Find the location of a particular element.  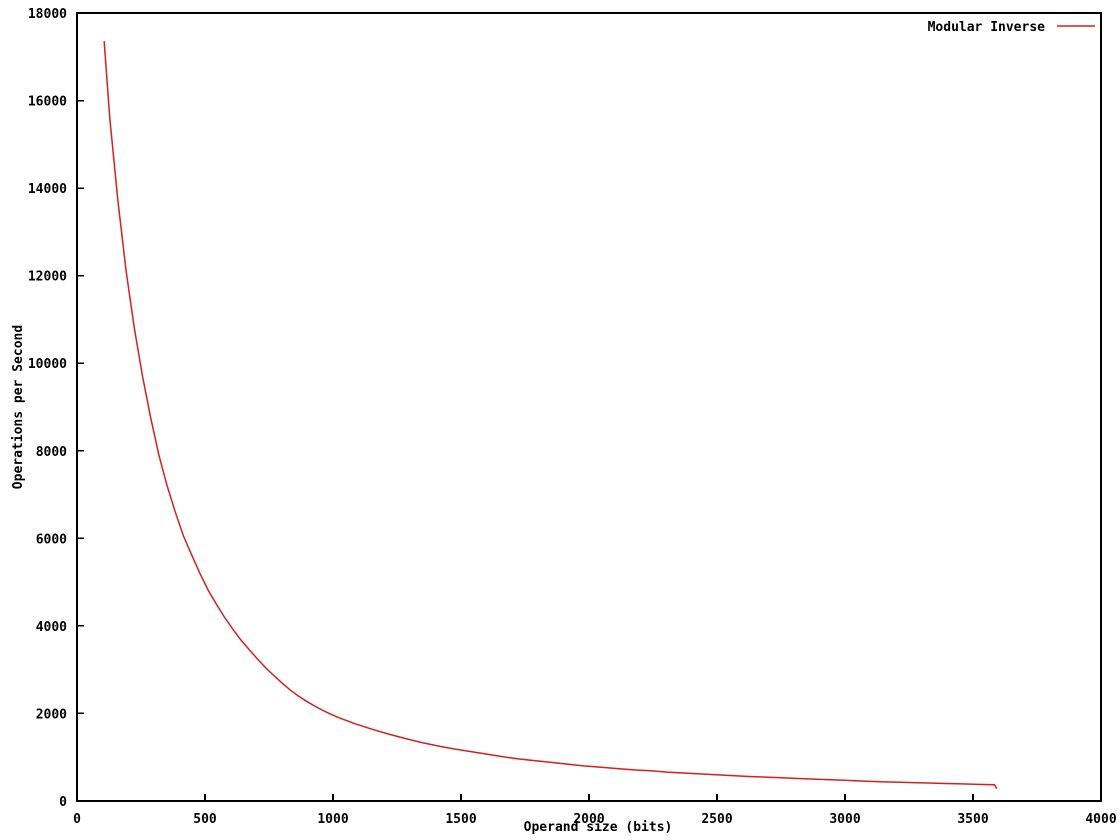

x-tick-label: 4000 is located at coordinates (1100, 819).